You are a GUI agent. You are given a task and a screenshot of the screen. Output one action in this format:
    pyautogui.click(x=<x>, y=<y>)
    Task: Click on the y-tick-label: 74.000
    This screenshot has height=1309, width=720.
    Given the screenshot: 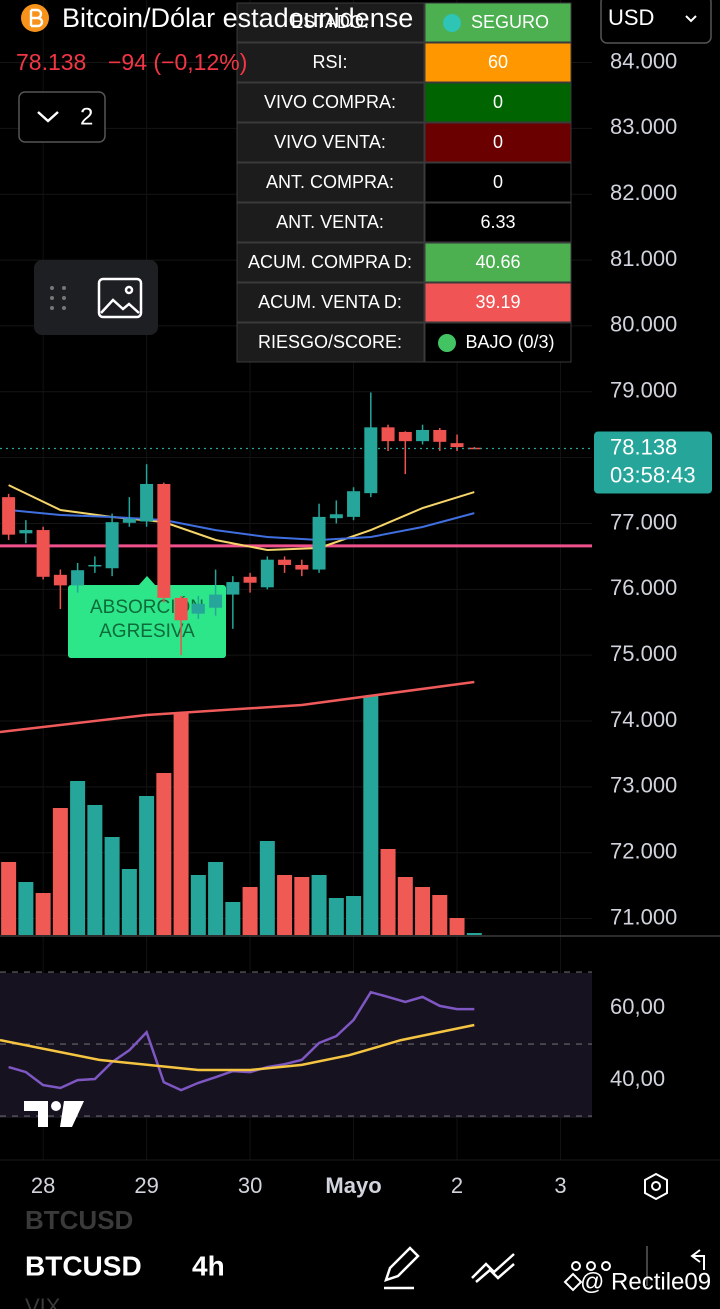 What is the action you would take?
    pyautogui.click(x=643, y=719)
    